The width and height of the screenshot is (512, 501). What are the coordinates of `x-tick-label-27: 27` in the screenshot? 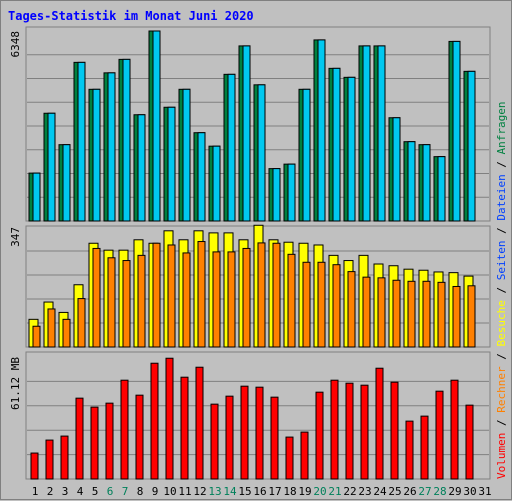 It's located at (424, 491).